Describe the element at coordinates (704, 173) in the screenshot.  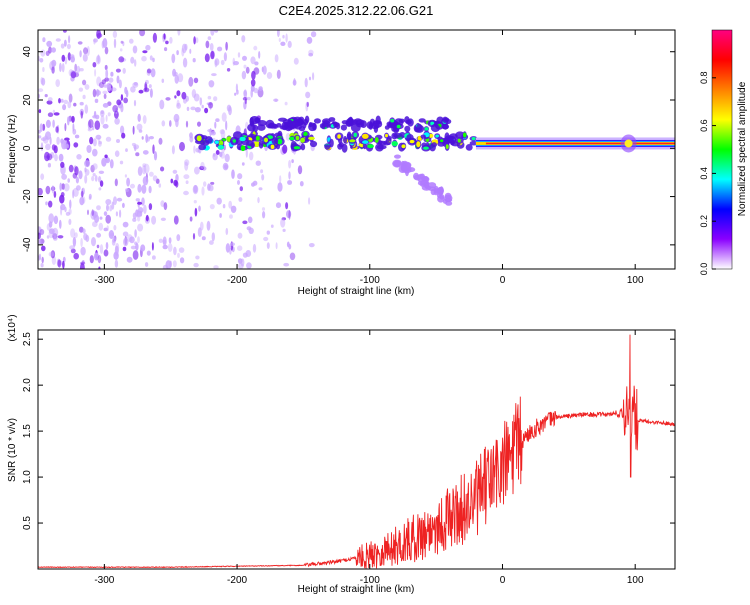
I see `colorbar-tick-label: 0.4` at that location.